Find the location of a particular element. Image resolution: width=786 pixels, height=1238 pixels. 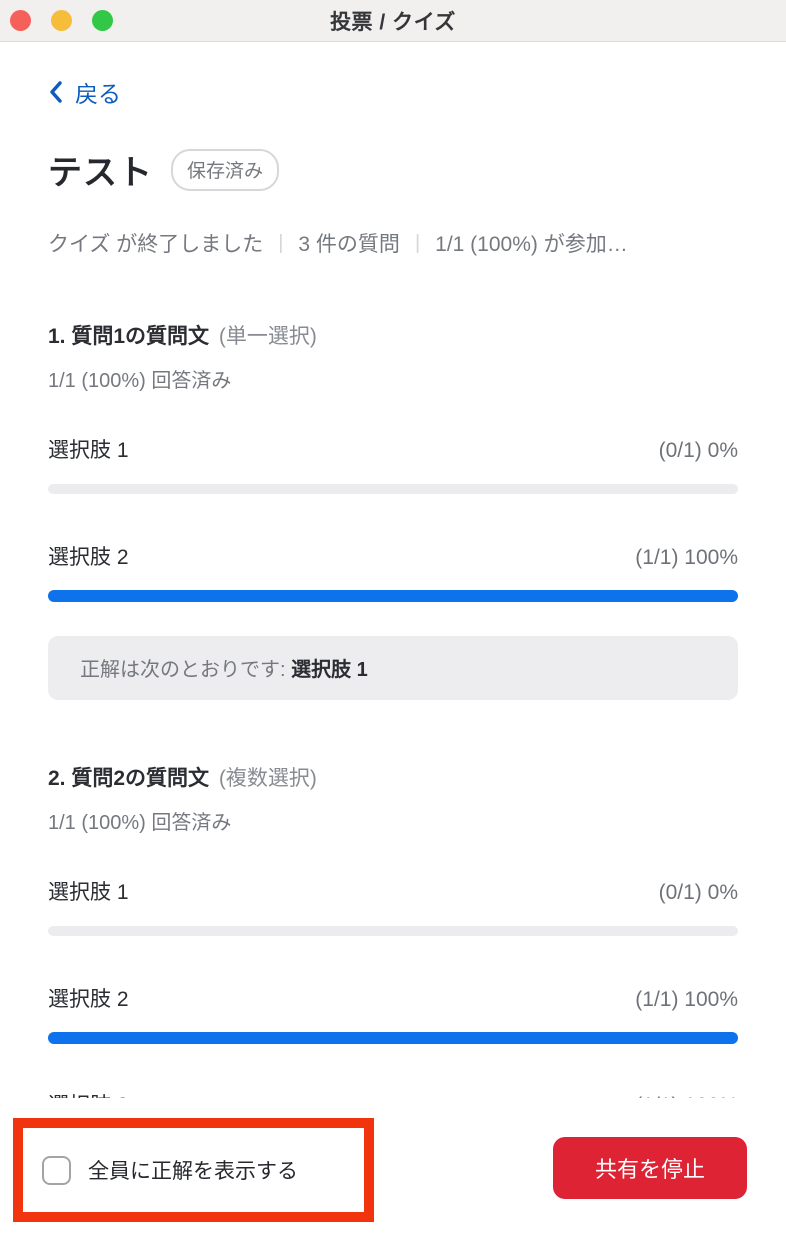

quiz-footer: 全員に正解を表示する 共有を停止 is located at coordinates (393, 1168).